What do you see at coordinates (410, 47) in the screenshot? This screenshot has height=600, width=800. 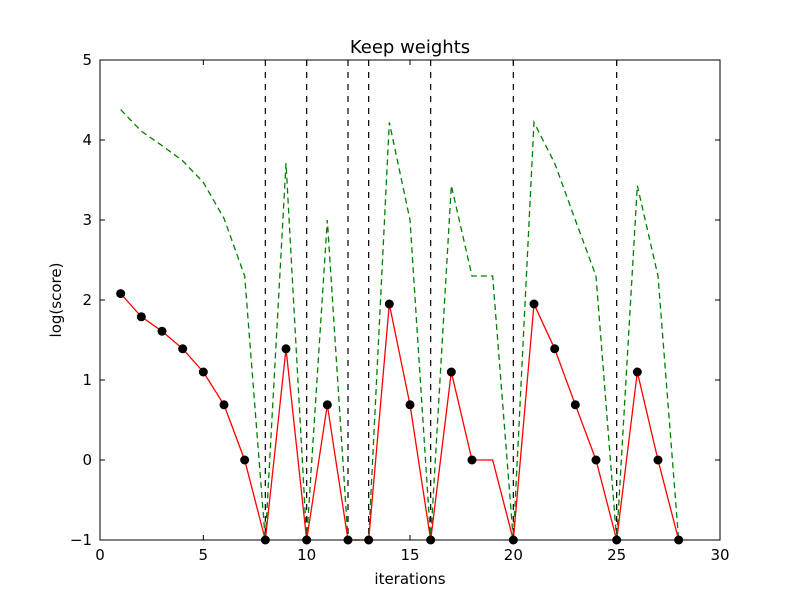 I see `chart-title: Keep weights` at bounding box center [410, 47].